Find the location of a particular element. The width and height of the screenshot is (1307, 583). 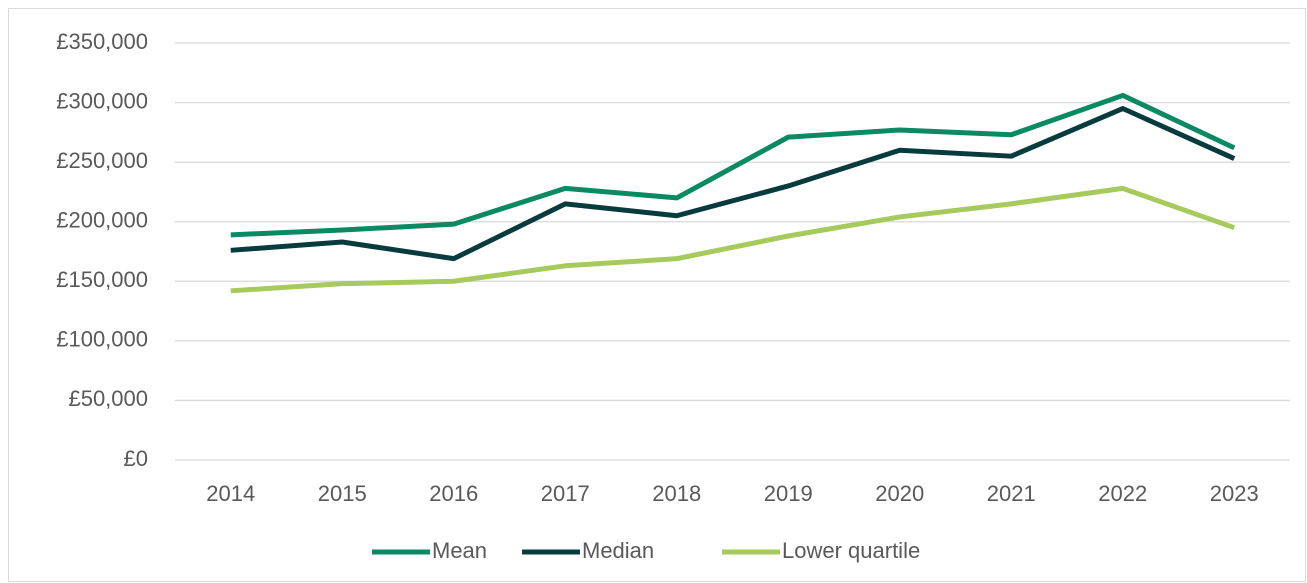

y-tick-label: £200,000 is located at coordinates (102, 220).